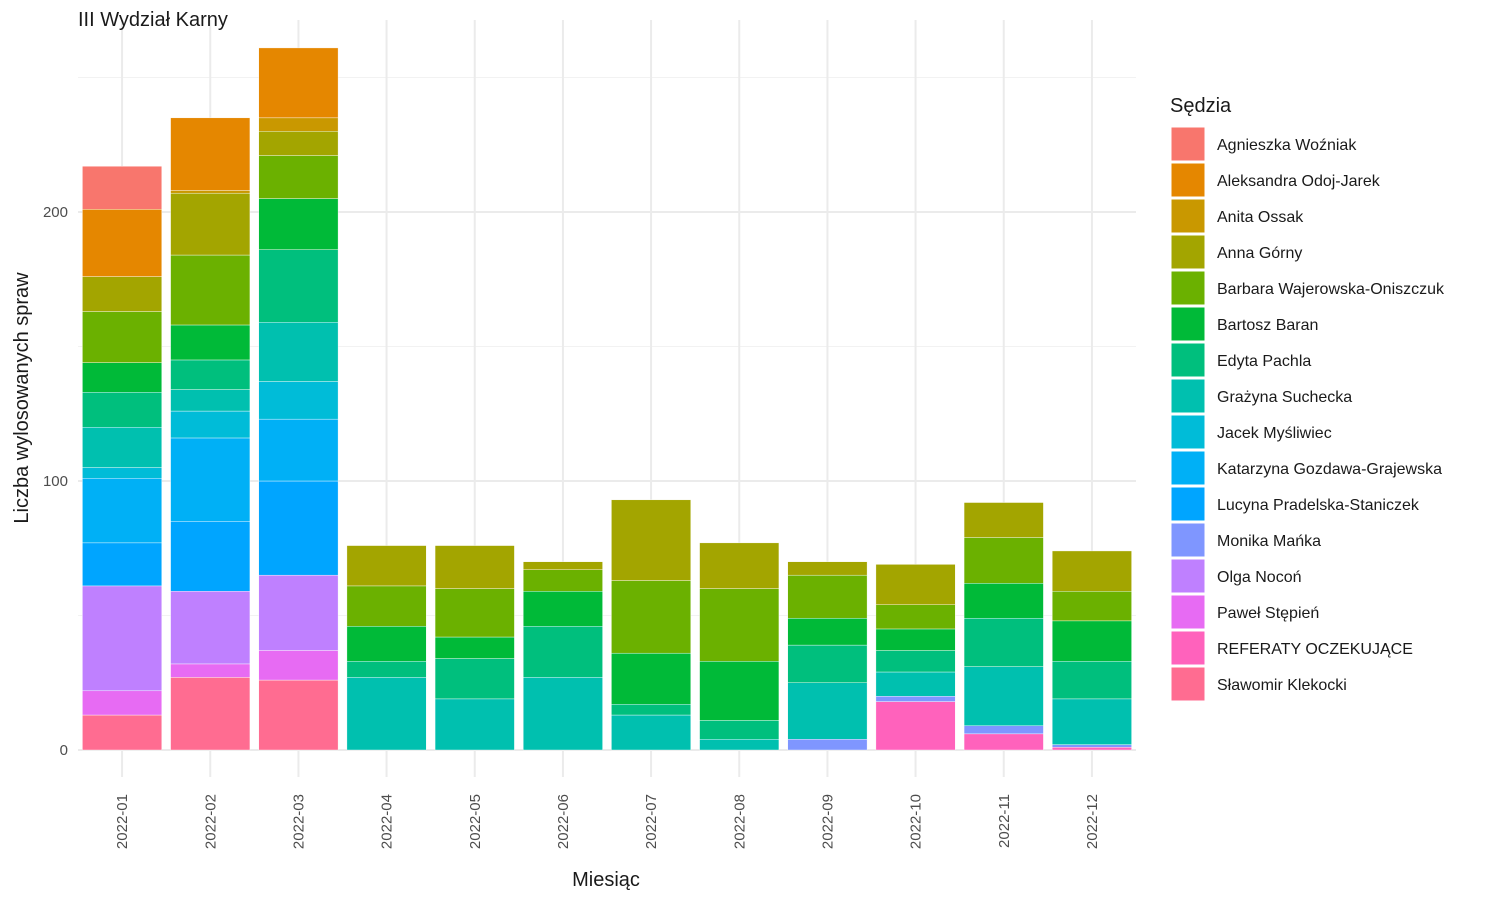 The width and height of the screenshot is (1500, 900). I want to click on bar-segment: Bartosz Baran — 2022-12: 15, so click(1092, 641).